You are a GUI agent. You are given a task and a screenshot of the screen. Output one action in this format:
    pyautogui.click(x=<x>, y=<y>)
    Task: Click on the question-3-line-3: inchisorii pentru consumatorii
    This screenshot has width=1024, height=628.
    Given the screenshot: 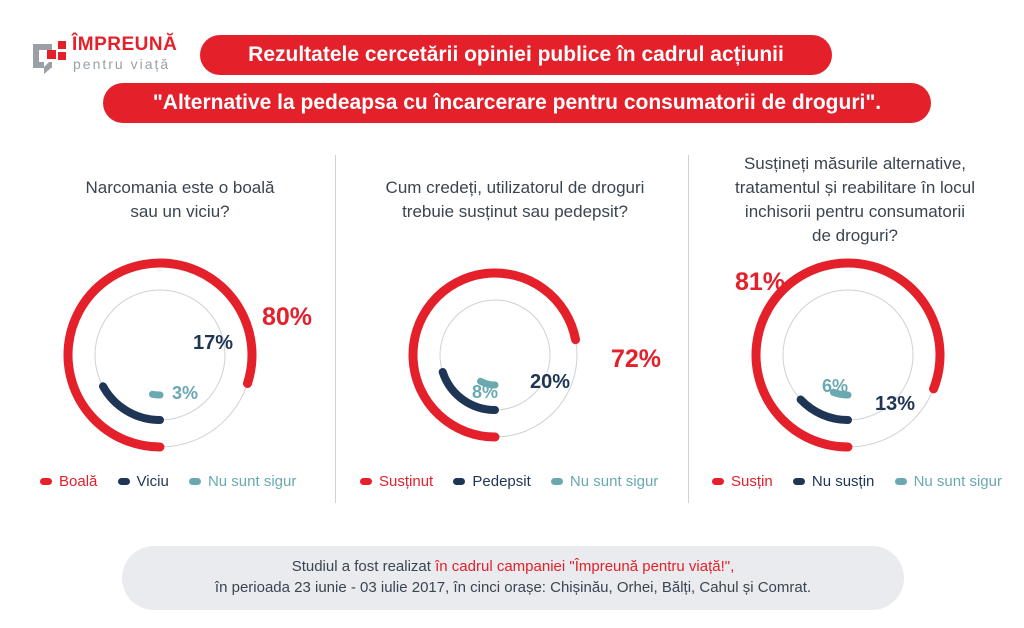 What is the action you would take?
    pyautogui.click(x=855, y=211)
    